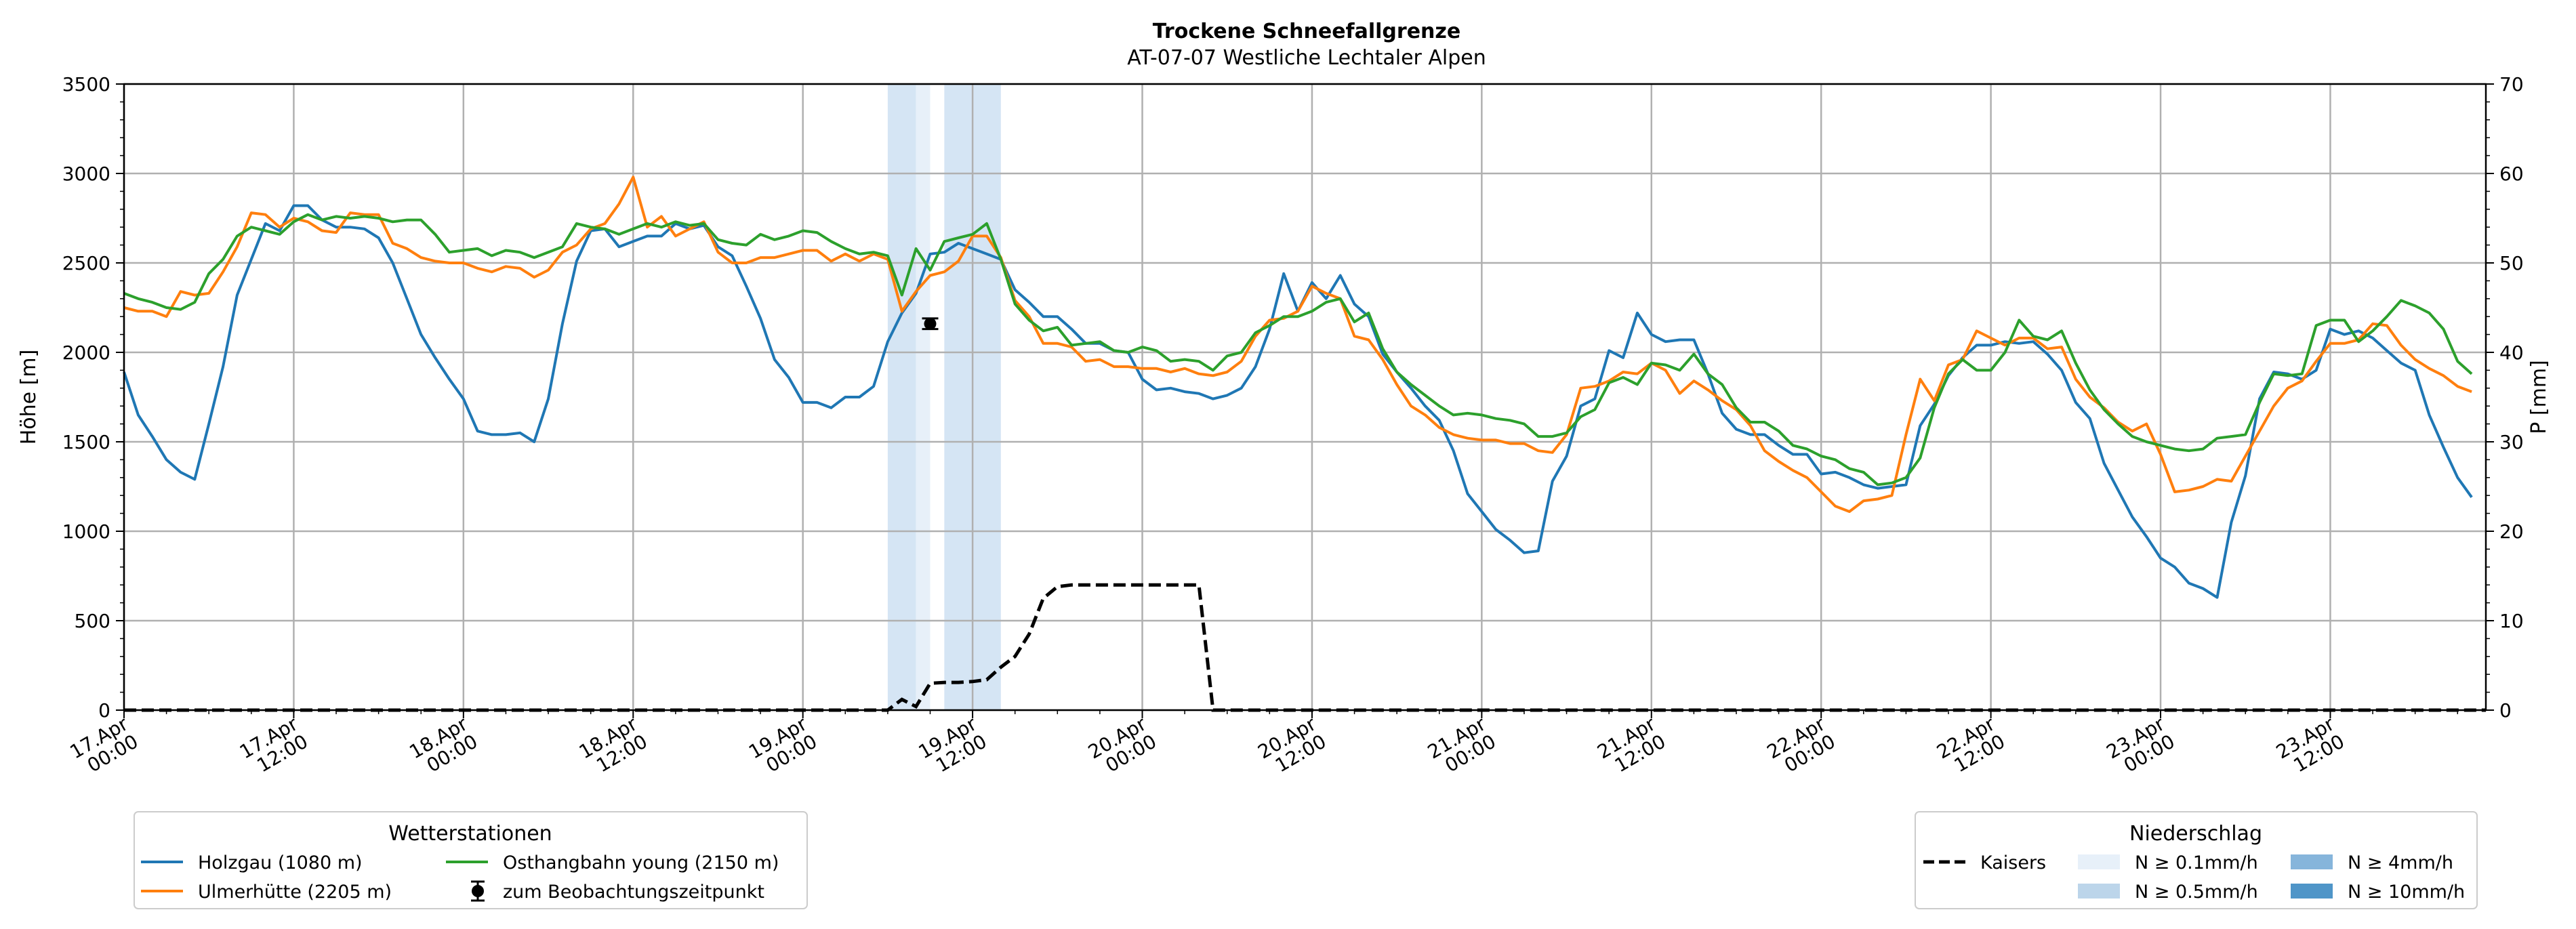 This screenshot has width=2576, height=929. What do you see at coordinates (2511, 531) in the screenshot?
I see `y2-tick-label: 20` at bounding box center [2511, 531].